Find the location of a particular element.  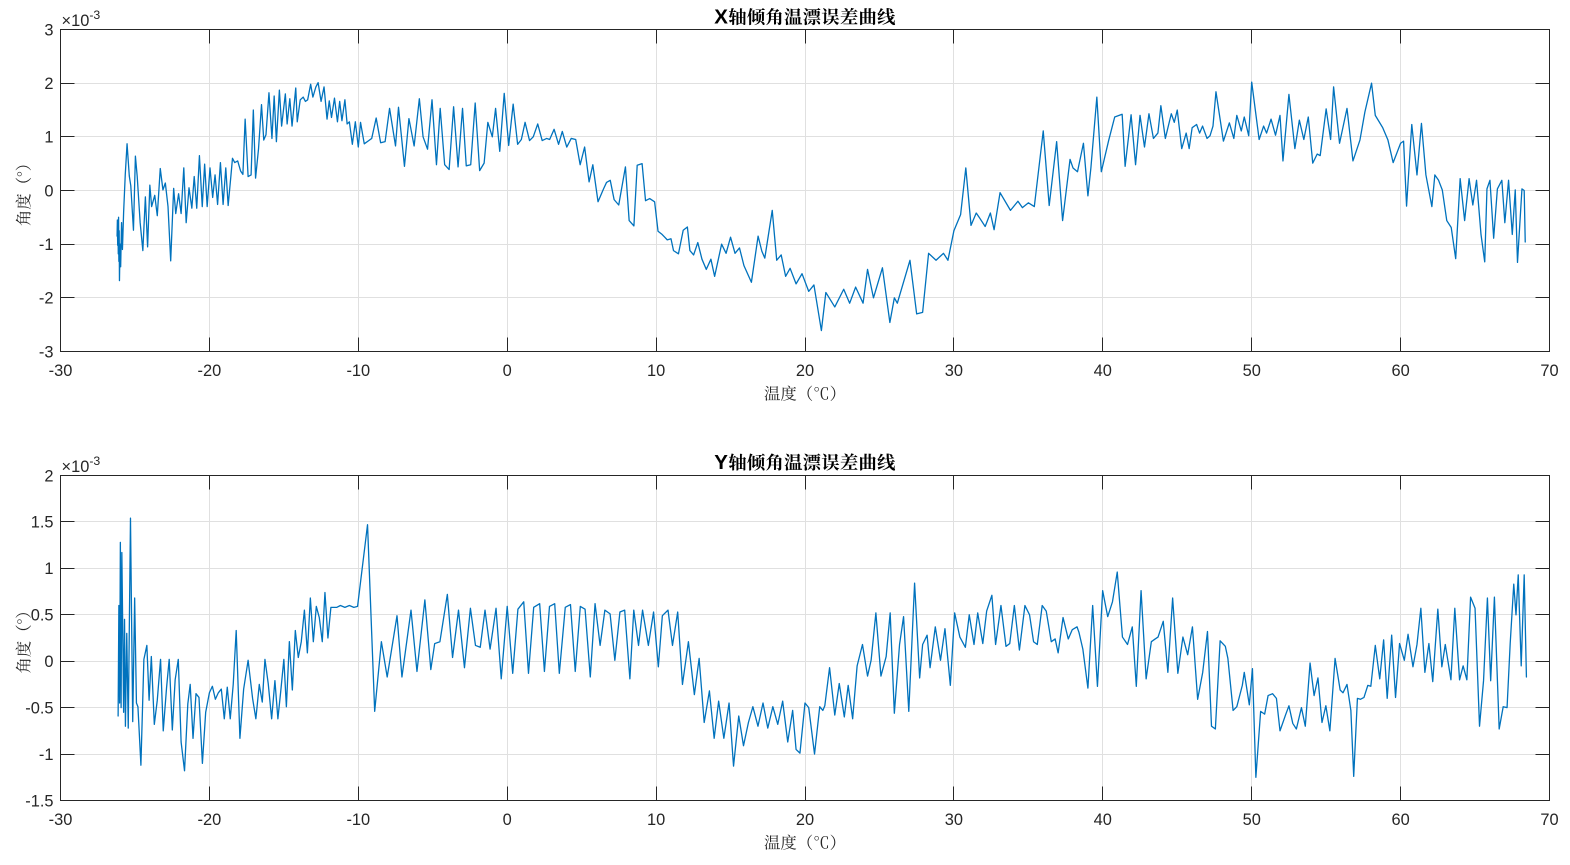

svg-text: -0.5 is located at coordinates (39, 708).